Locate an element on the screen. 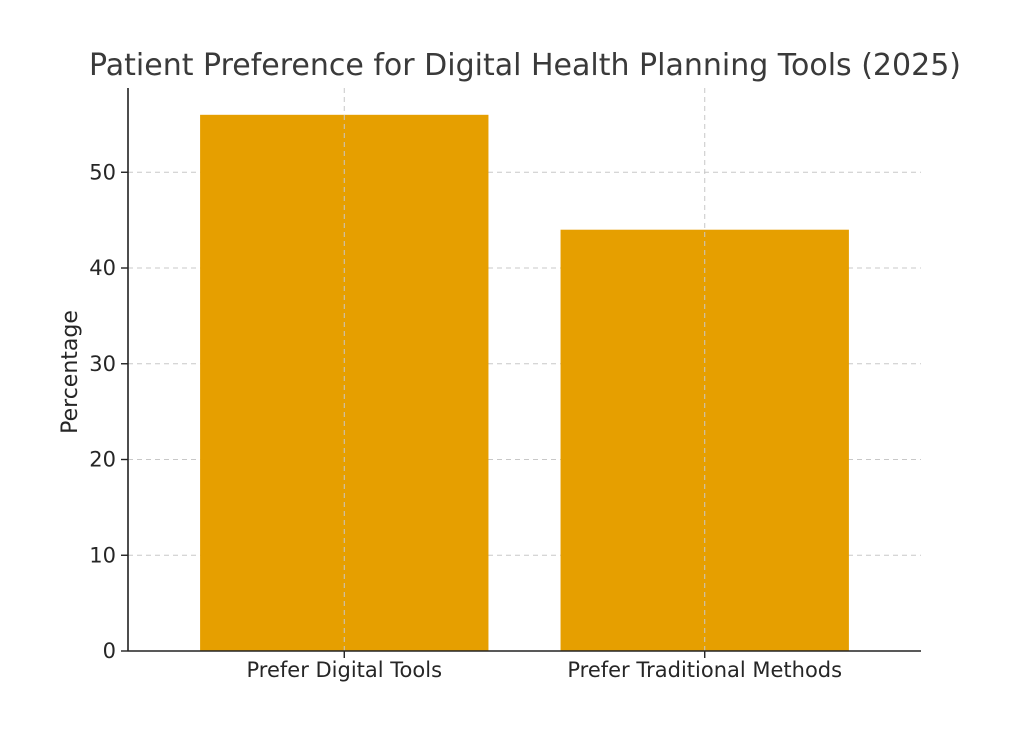 This screenshot has height=735, width=1024. y-tick-label: 50 is located at coordinates (102, 172).